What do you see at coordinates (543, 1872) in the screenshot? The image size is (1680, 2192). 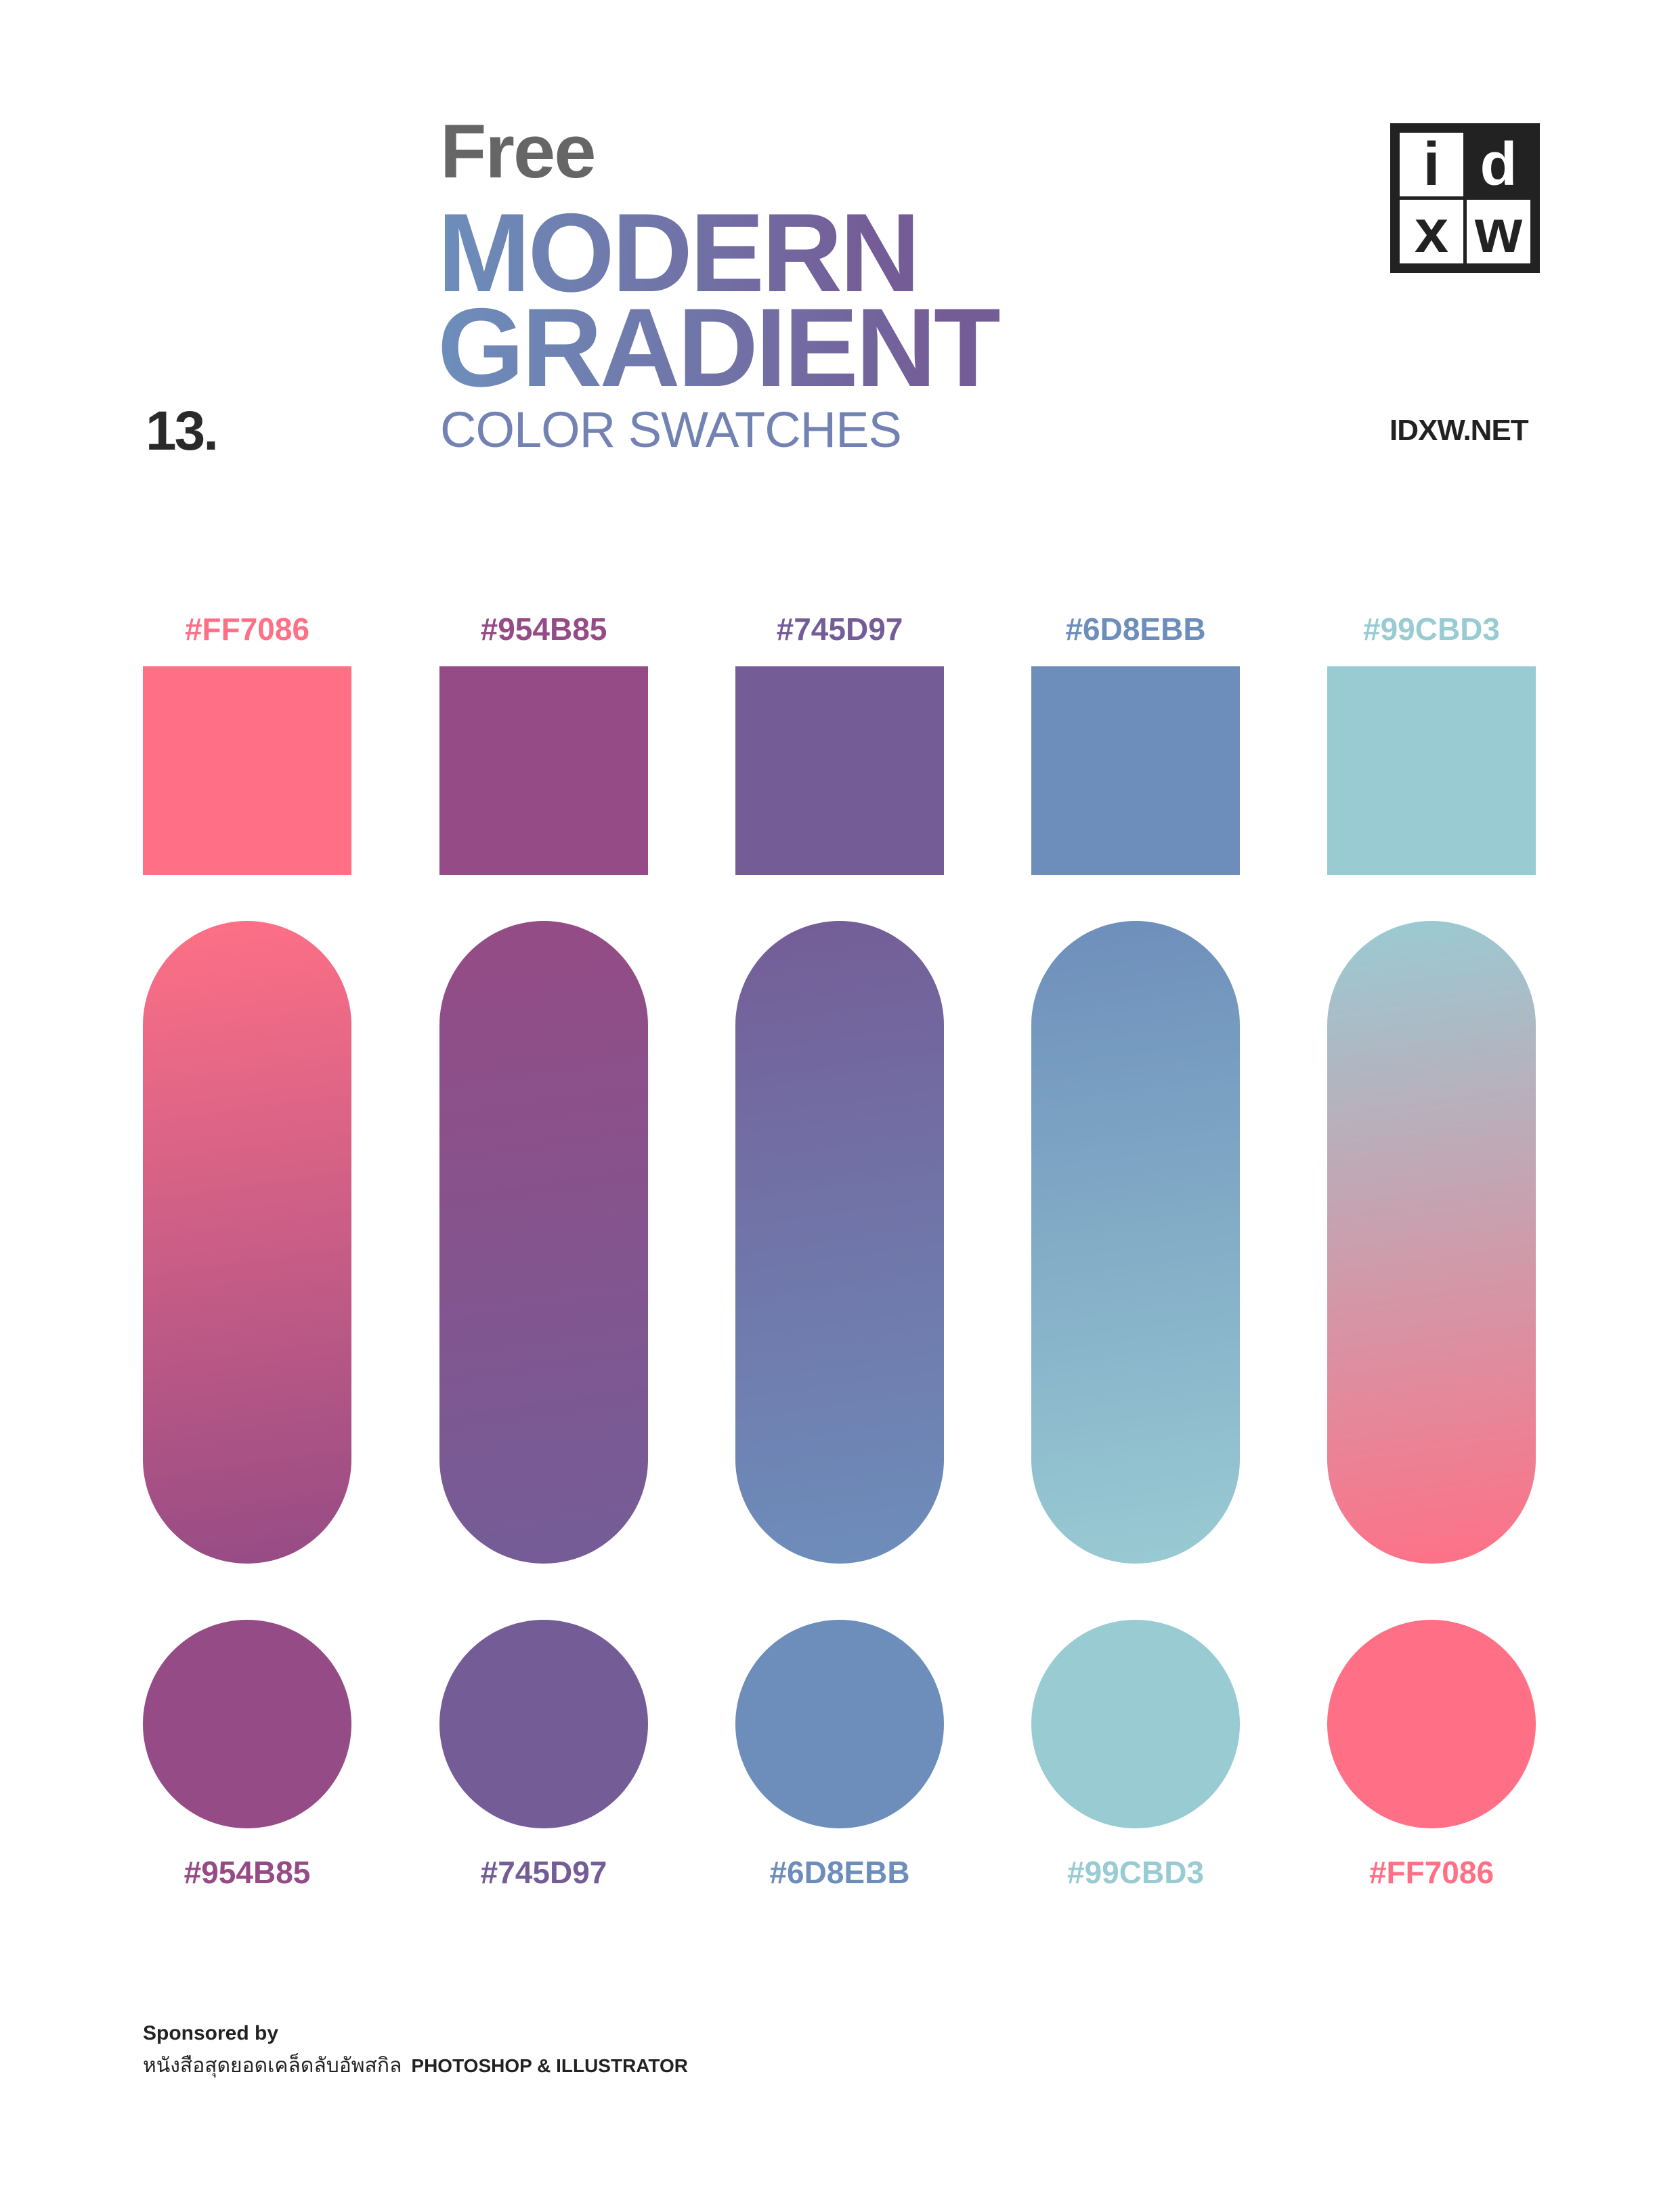 I see `bottom-hex-label: #745D97` at bounding box center [543, 1872].